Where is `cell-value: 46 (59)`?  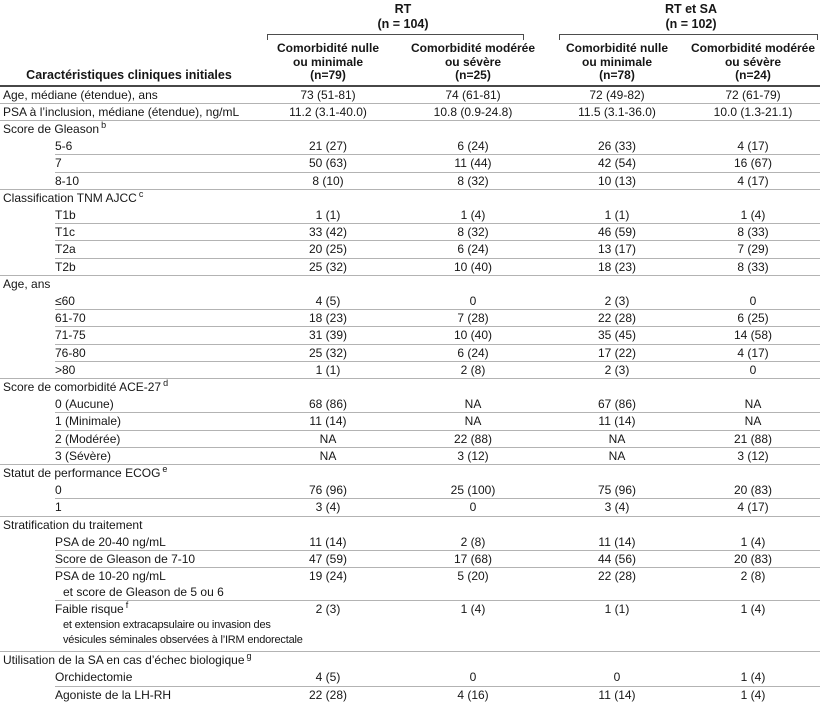
cell-value: 46 (59) is located at coordinates (617, 232).